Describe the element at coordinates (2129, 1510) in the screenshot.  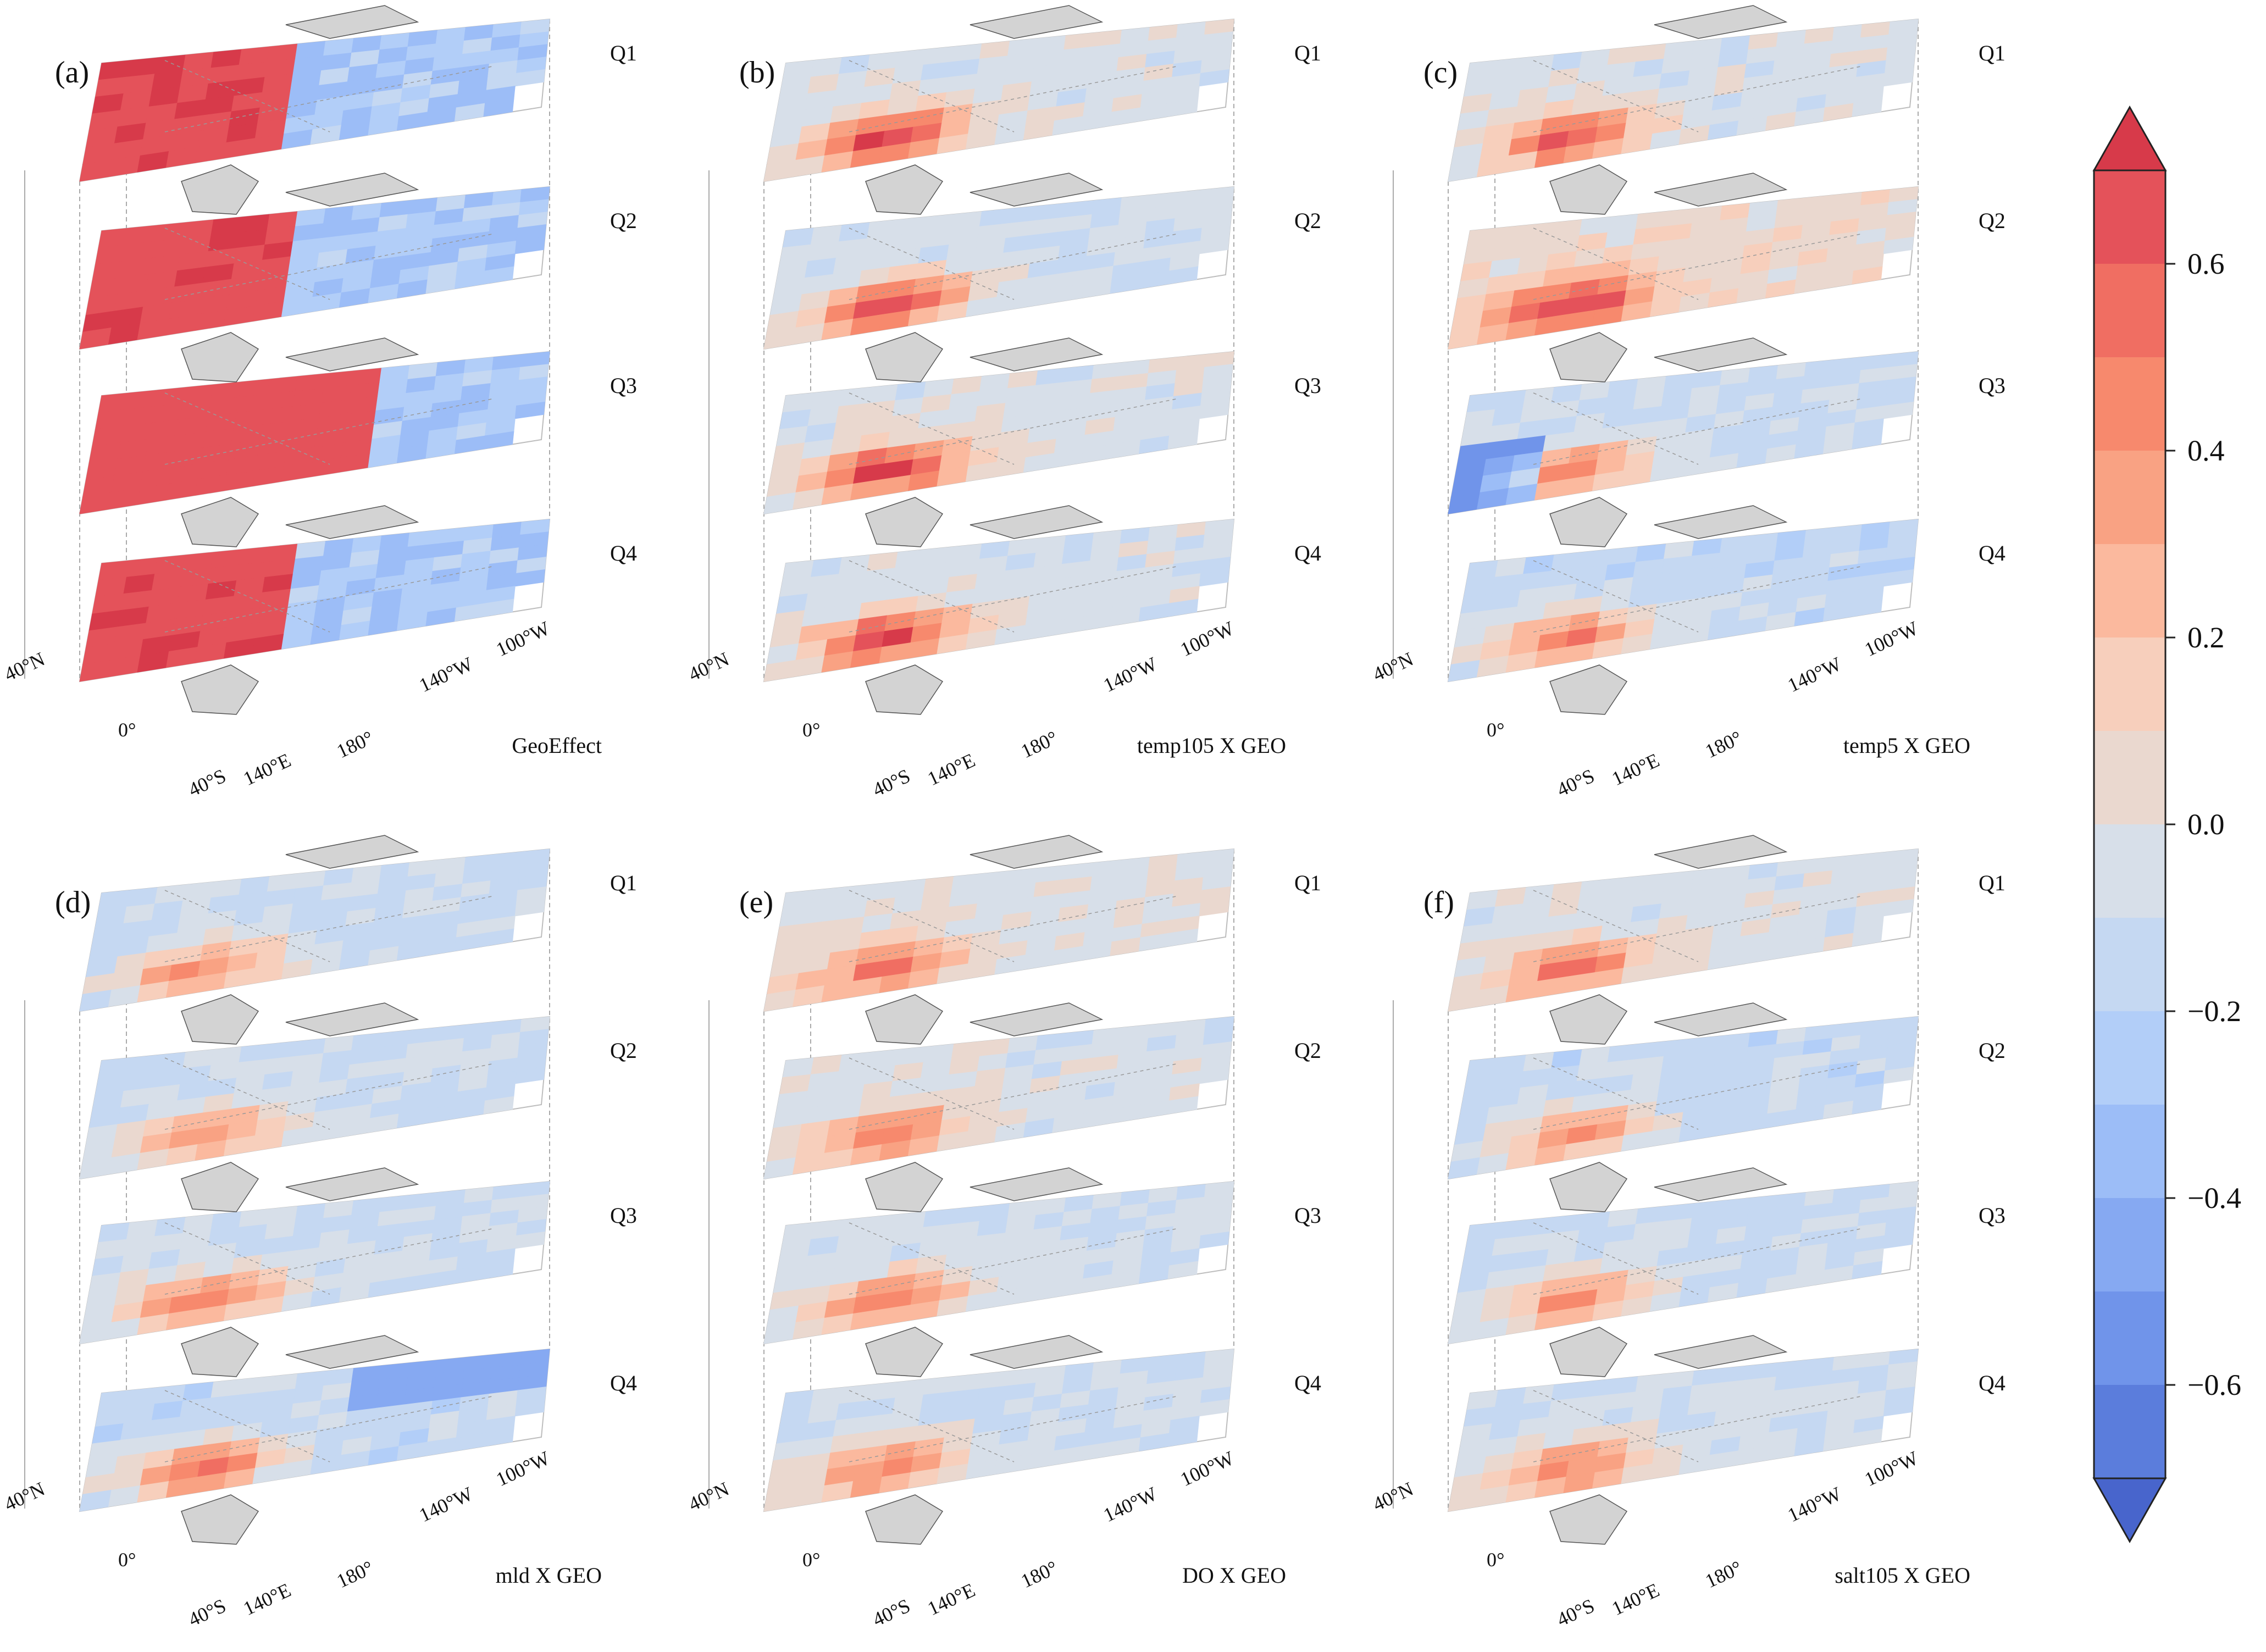
I see `colorbar-extend-bottom` at that location.